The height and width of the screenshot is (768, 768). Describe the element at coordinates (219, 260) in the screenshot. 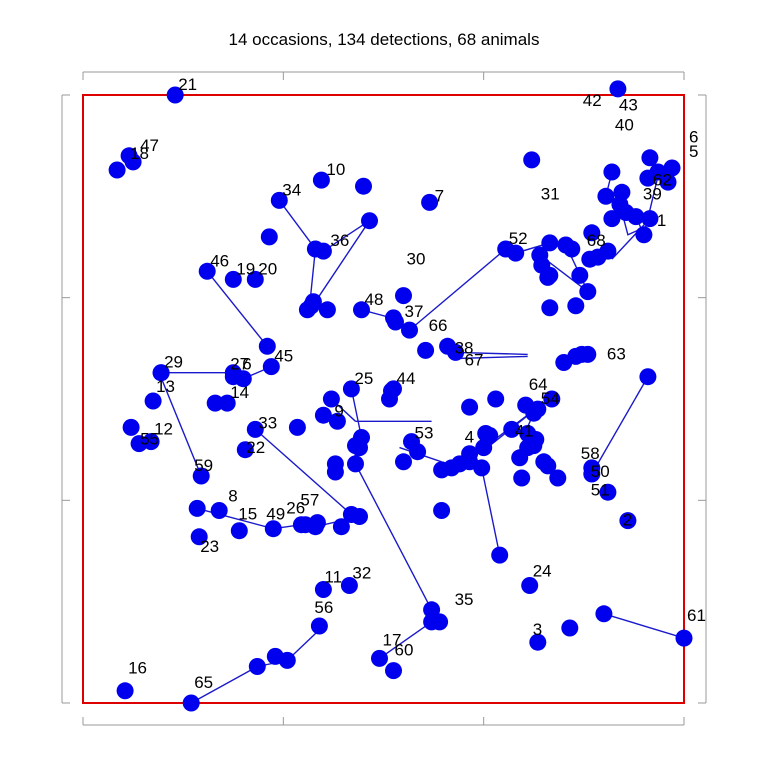

I see `animal-id-label: 46` at that location.